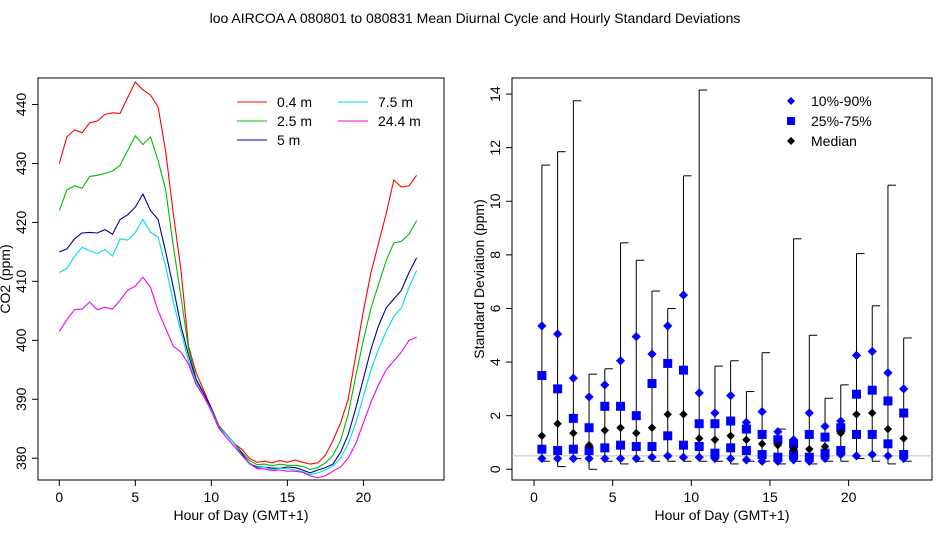 This screenshot has height=550, width=950. I want to click on x-tick-label: 15, so click(770, 497).